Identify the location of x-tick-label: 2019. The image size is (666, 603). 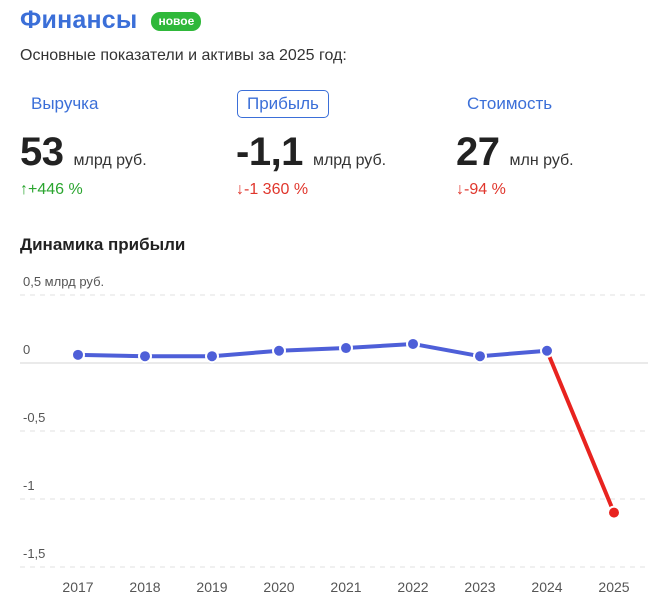
(211, 587).